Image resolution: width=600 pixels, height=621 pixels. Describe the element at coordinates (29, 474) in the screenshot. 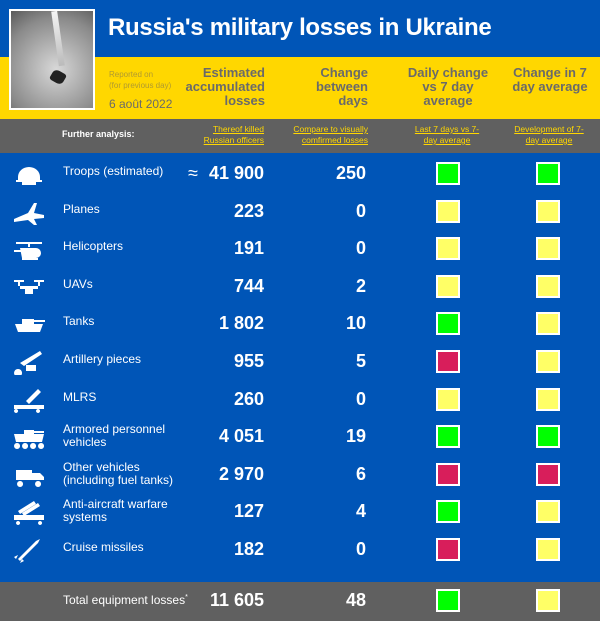

I see `vehicle-icon` at that location.